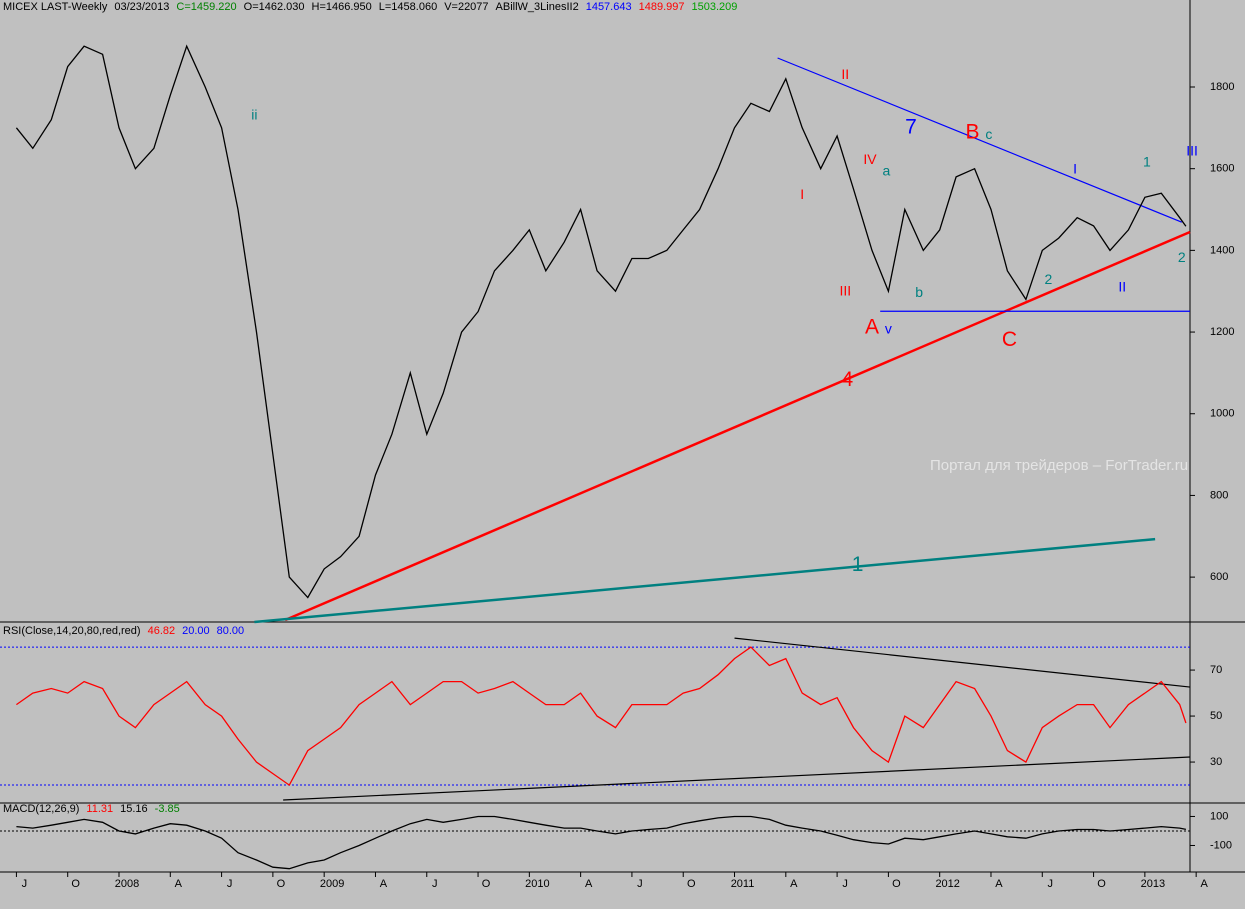 The width and height of the screenshot is (1245, 909). I want to click on wave-label: 4, so click(848, 379).